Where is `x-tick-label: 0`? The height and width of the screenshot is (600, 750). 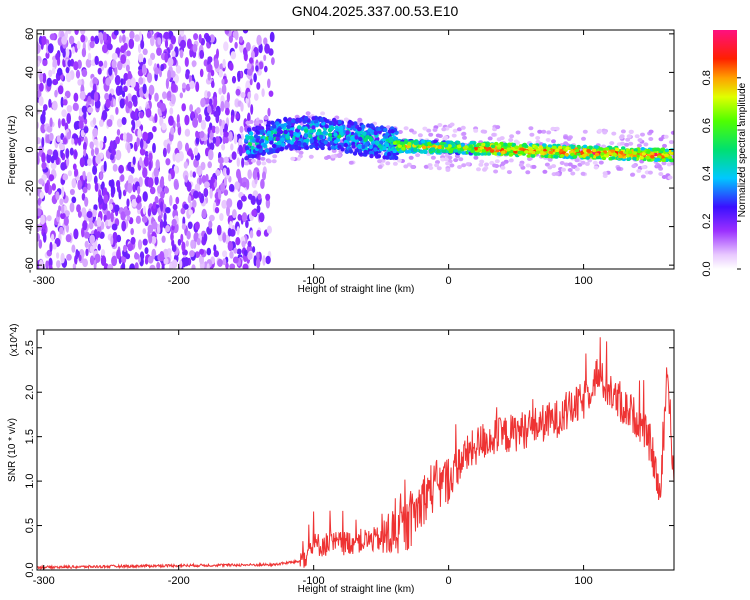 x-tick-label: 0 is located at coordinates (449, 581).